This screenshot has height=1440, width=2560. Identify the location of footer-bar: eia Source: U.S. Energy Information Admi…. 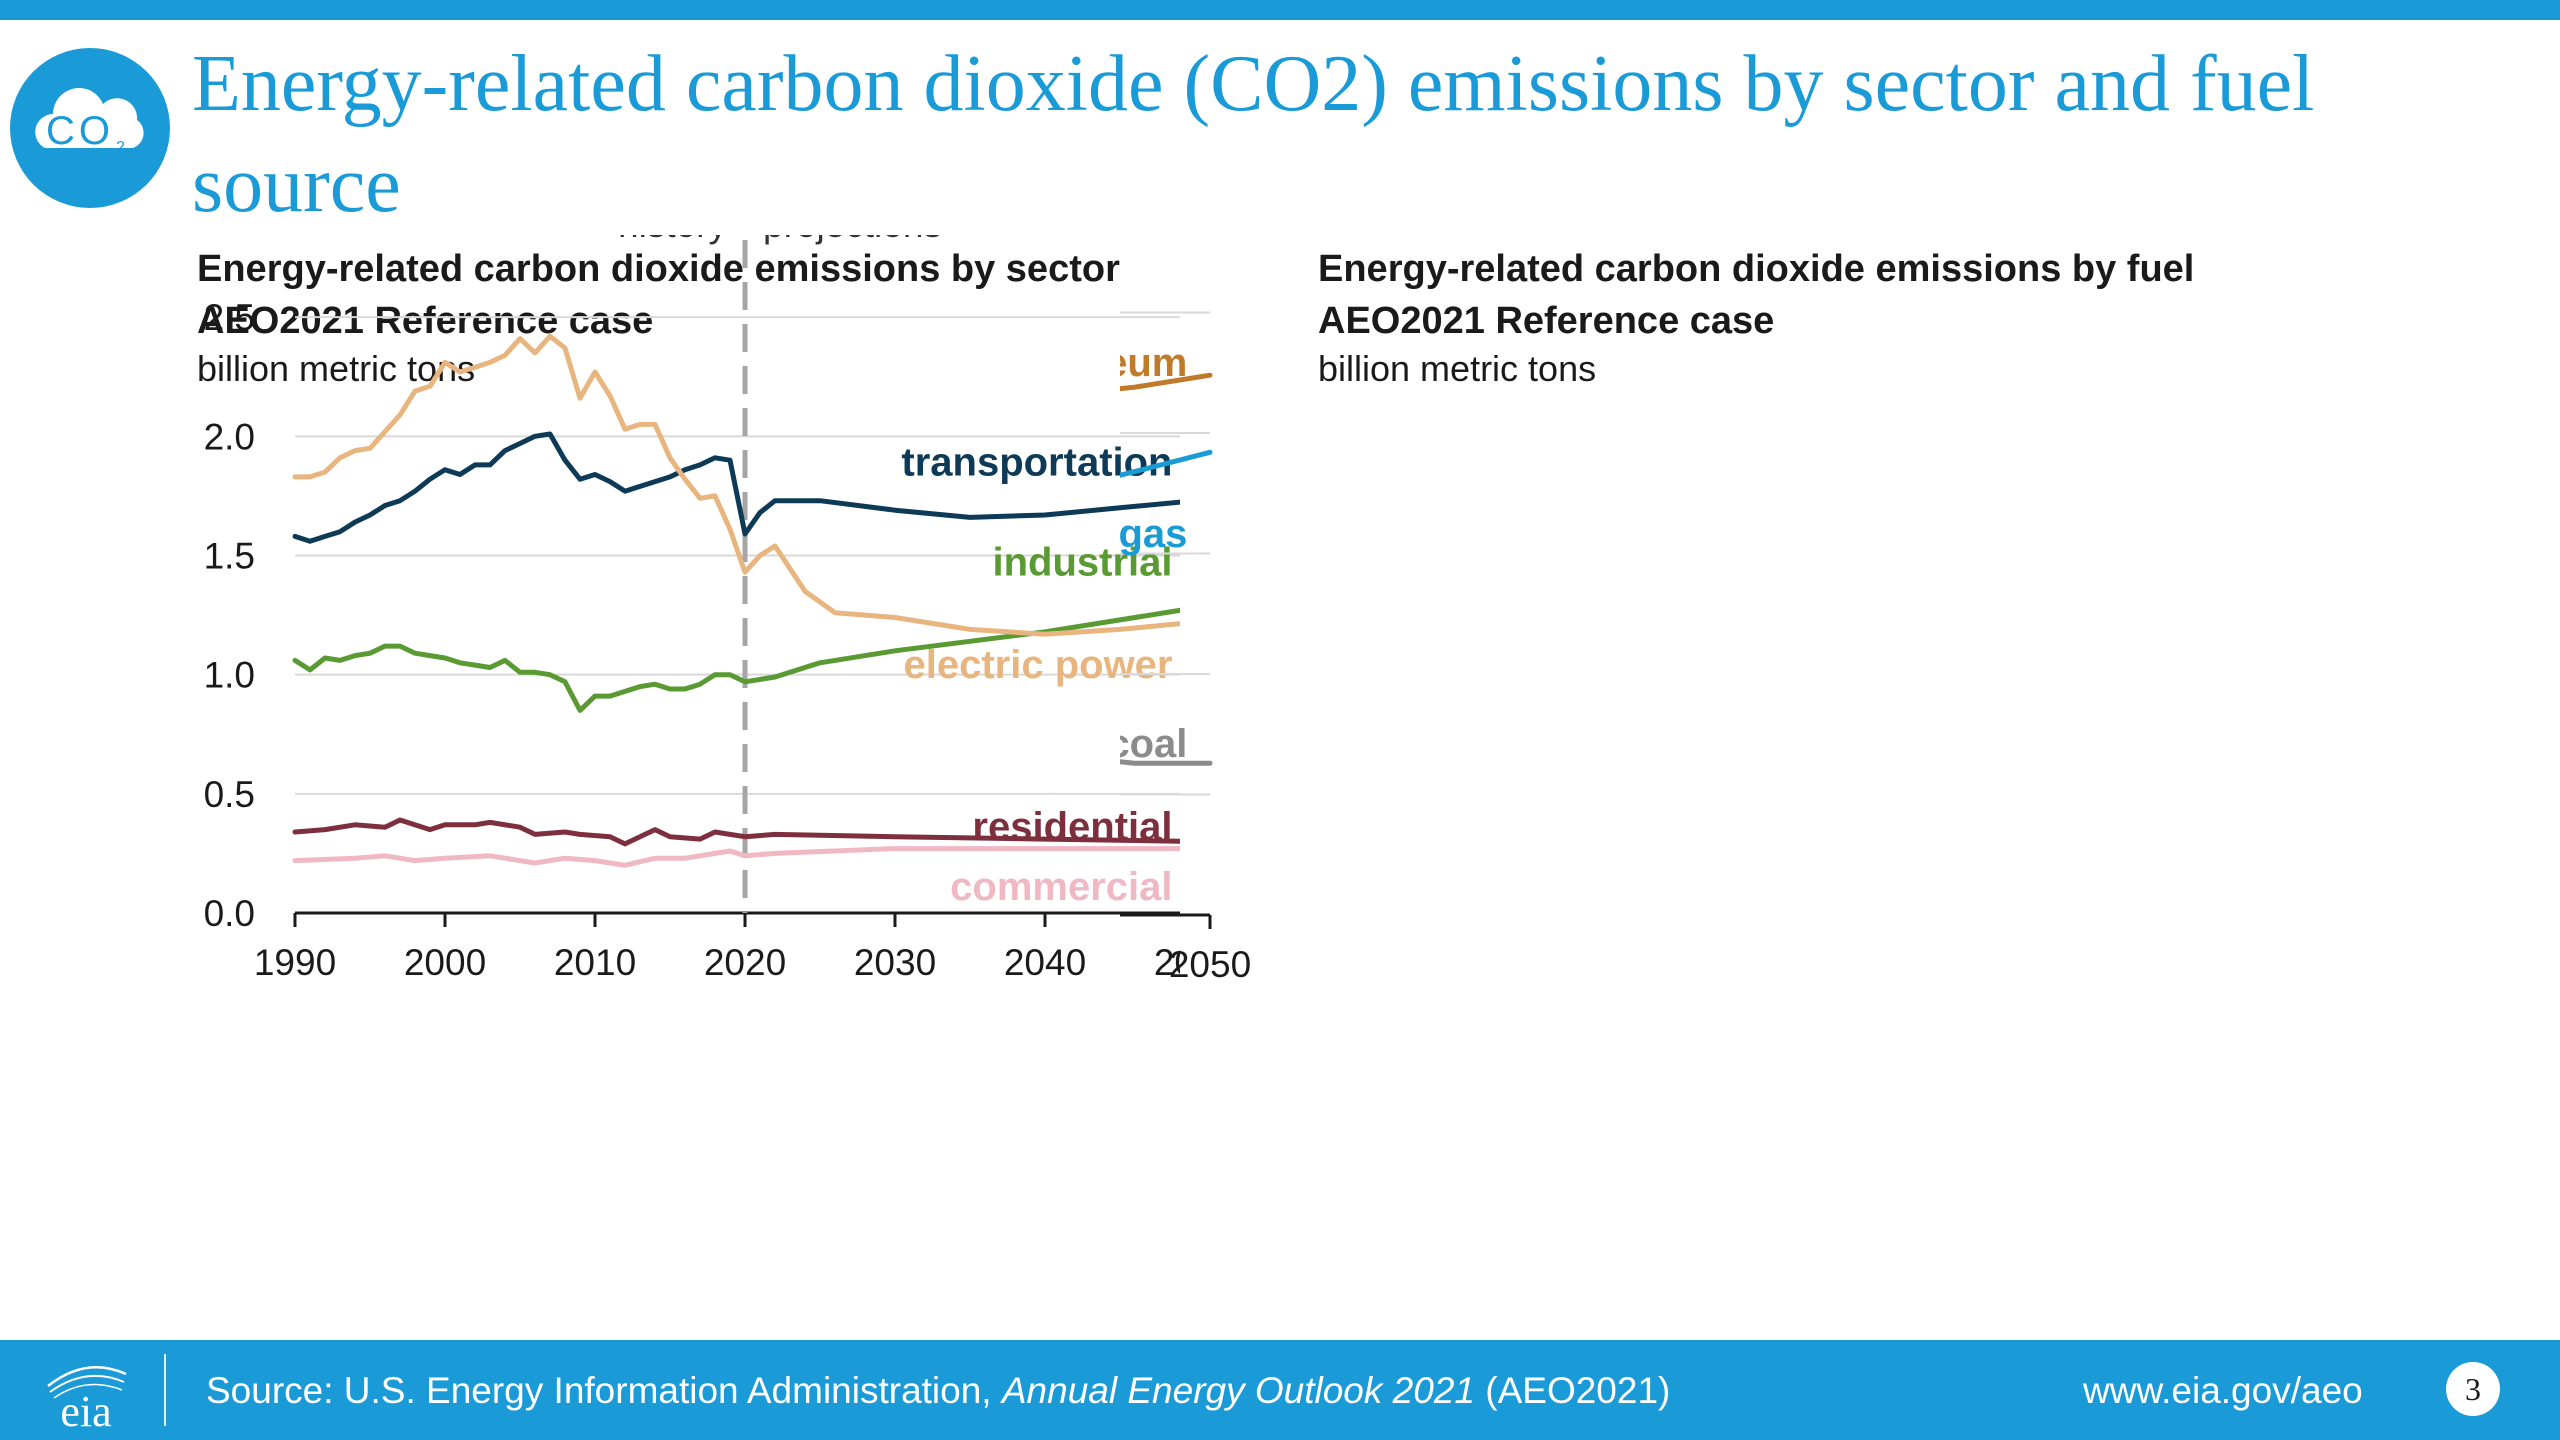
(1280, 1390).